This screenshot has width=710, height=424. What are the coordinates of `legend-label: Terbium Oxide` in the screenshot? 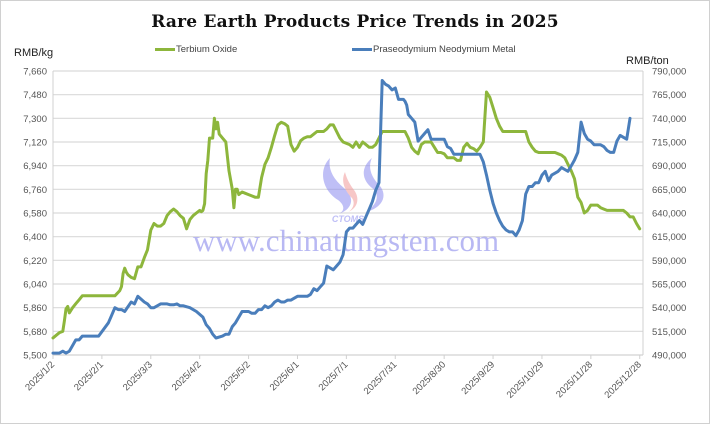 It's located at (207, 49).